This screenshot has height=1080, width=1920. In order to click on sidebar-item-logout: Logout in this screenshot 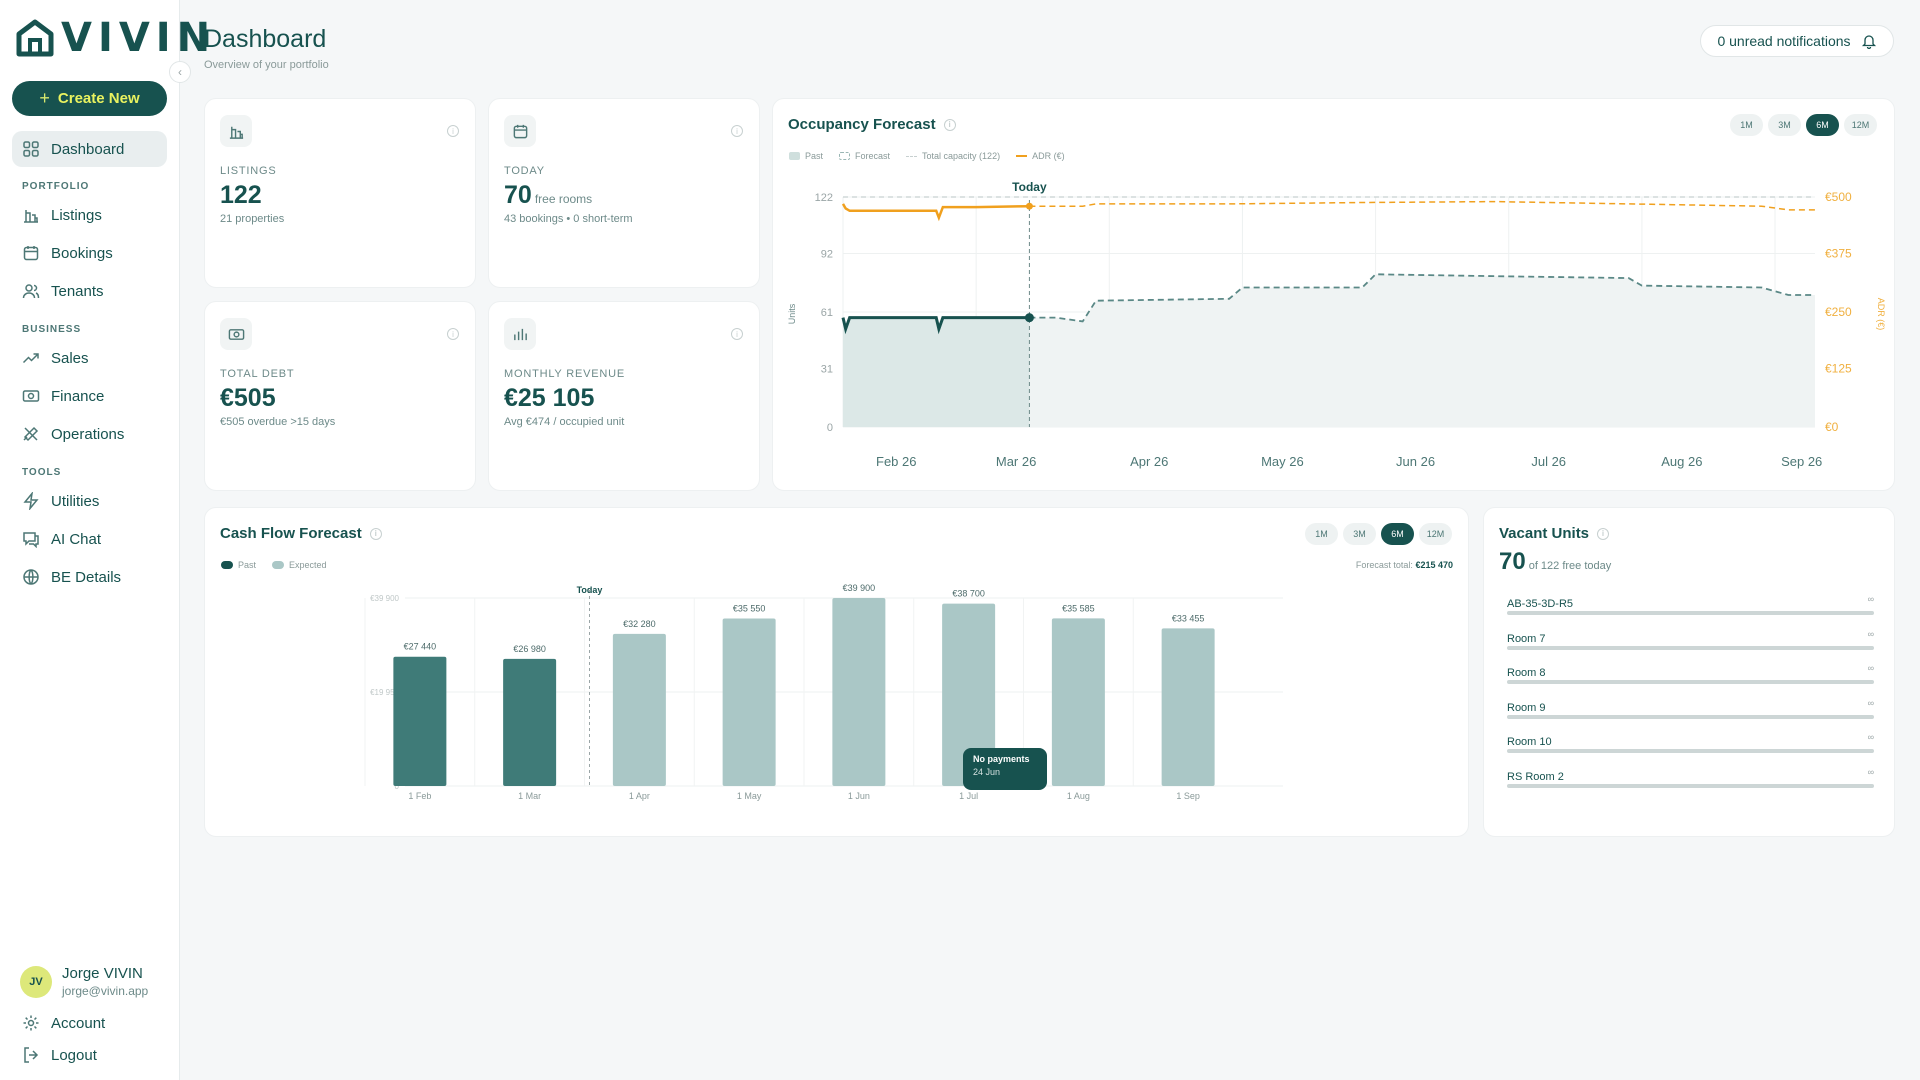, I will do `click(89, 1055)`.